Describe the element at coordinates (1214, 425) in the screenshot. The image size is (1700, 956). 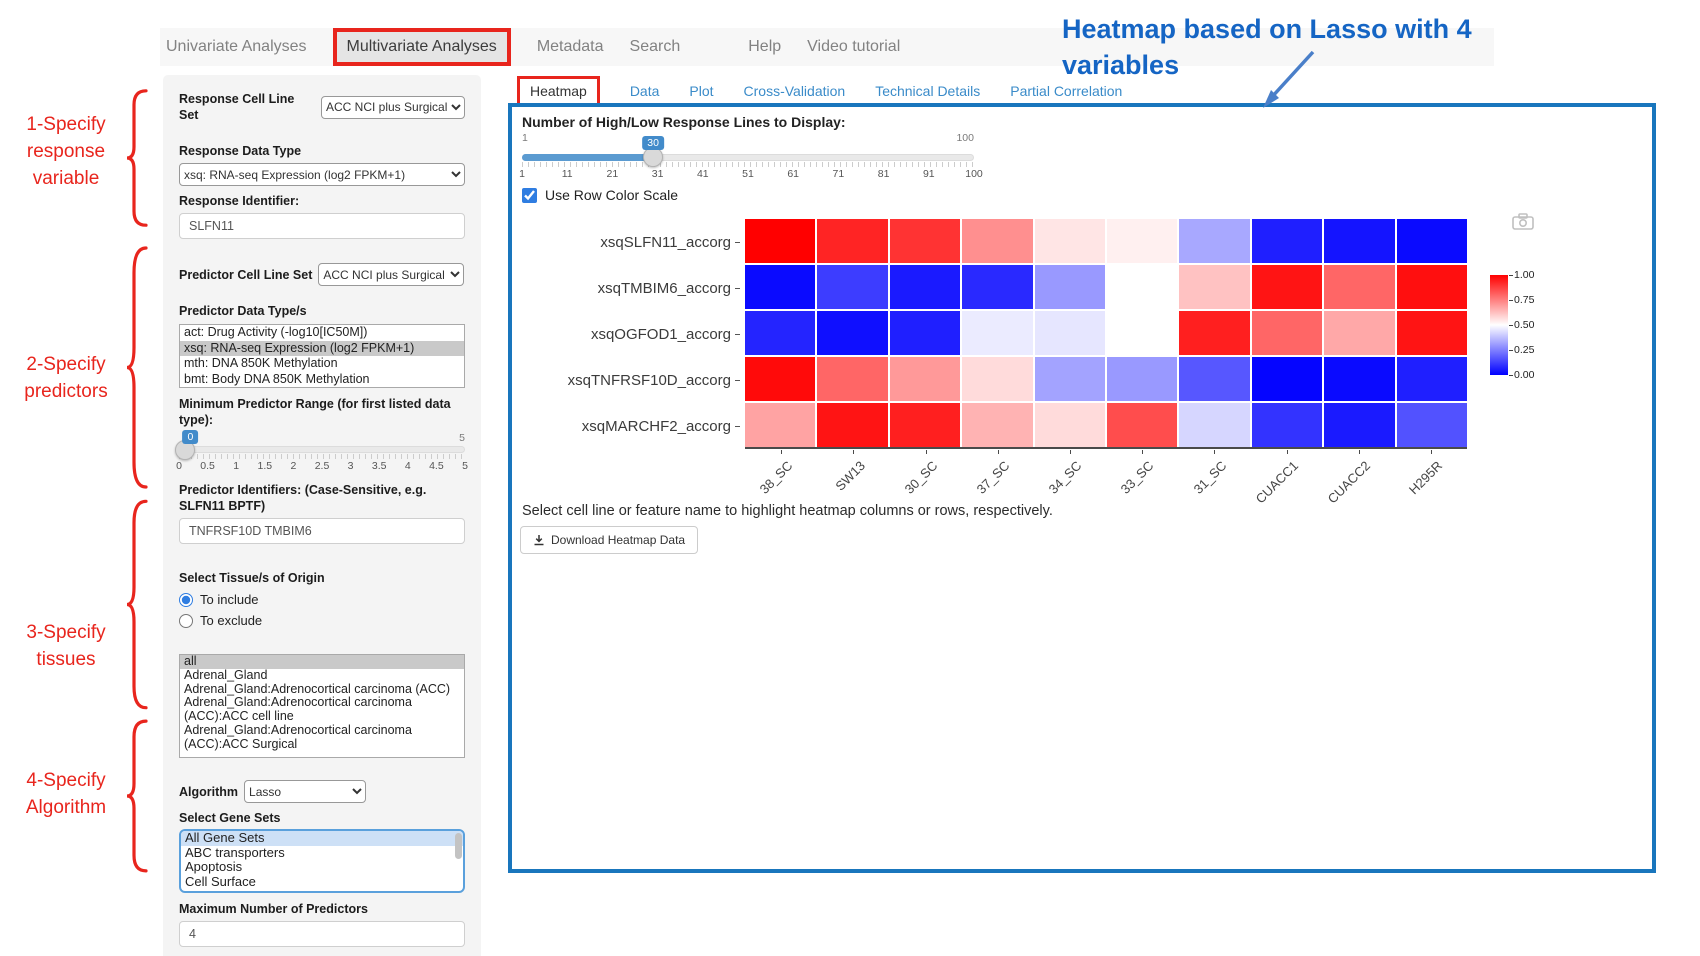
I see `heatmap-cell-xsqmarchf2-accorg-31-sc` at that location.